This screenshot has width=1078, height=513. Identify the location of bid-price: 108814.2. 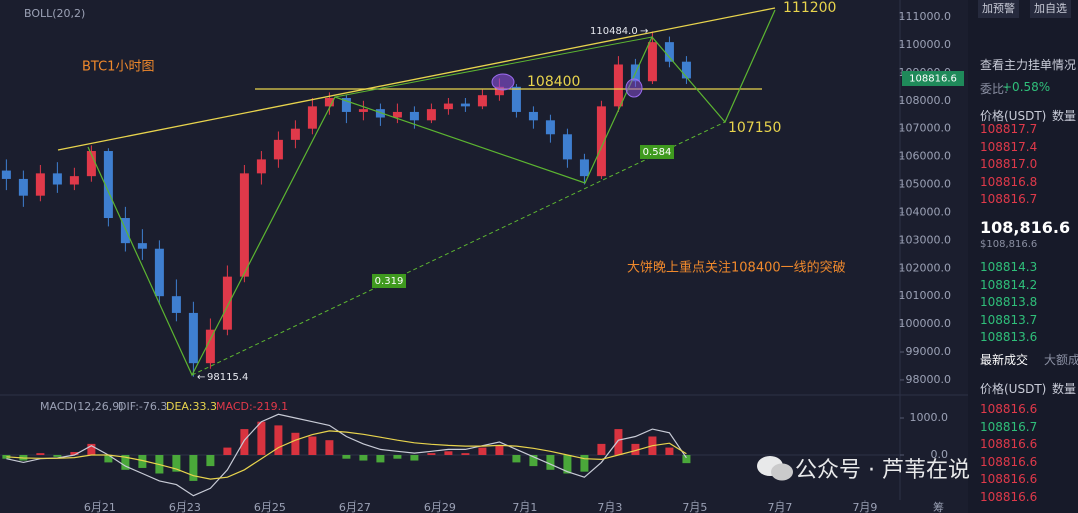
(1009, 284).